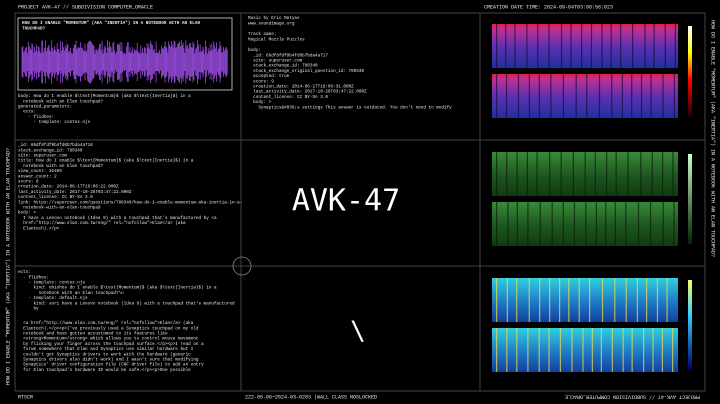 The image size is (720, 404). What do you see at coordinates (39, 228) in the screenshot?
I see `text-line: Elantech).</p>` at bounding box center [39, 228].